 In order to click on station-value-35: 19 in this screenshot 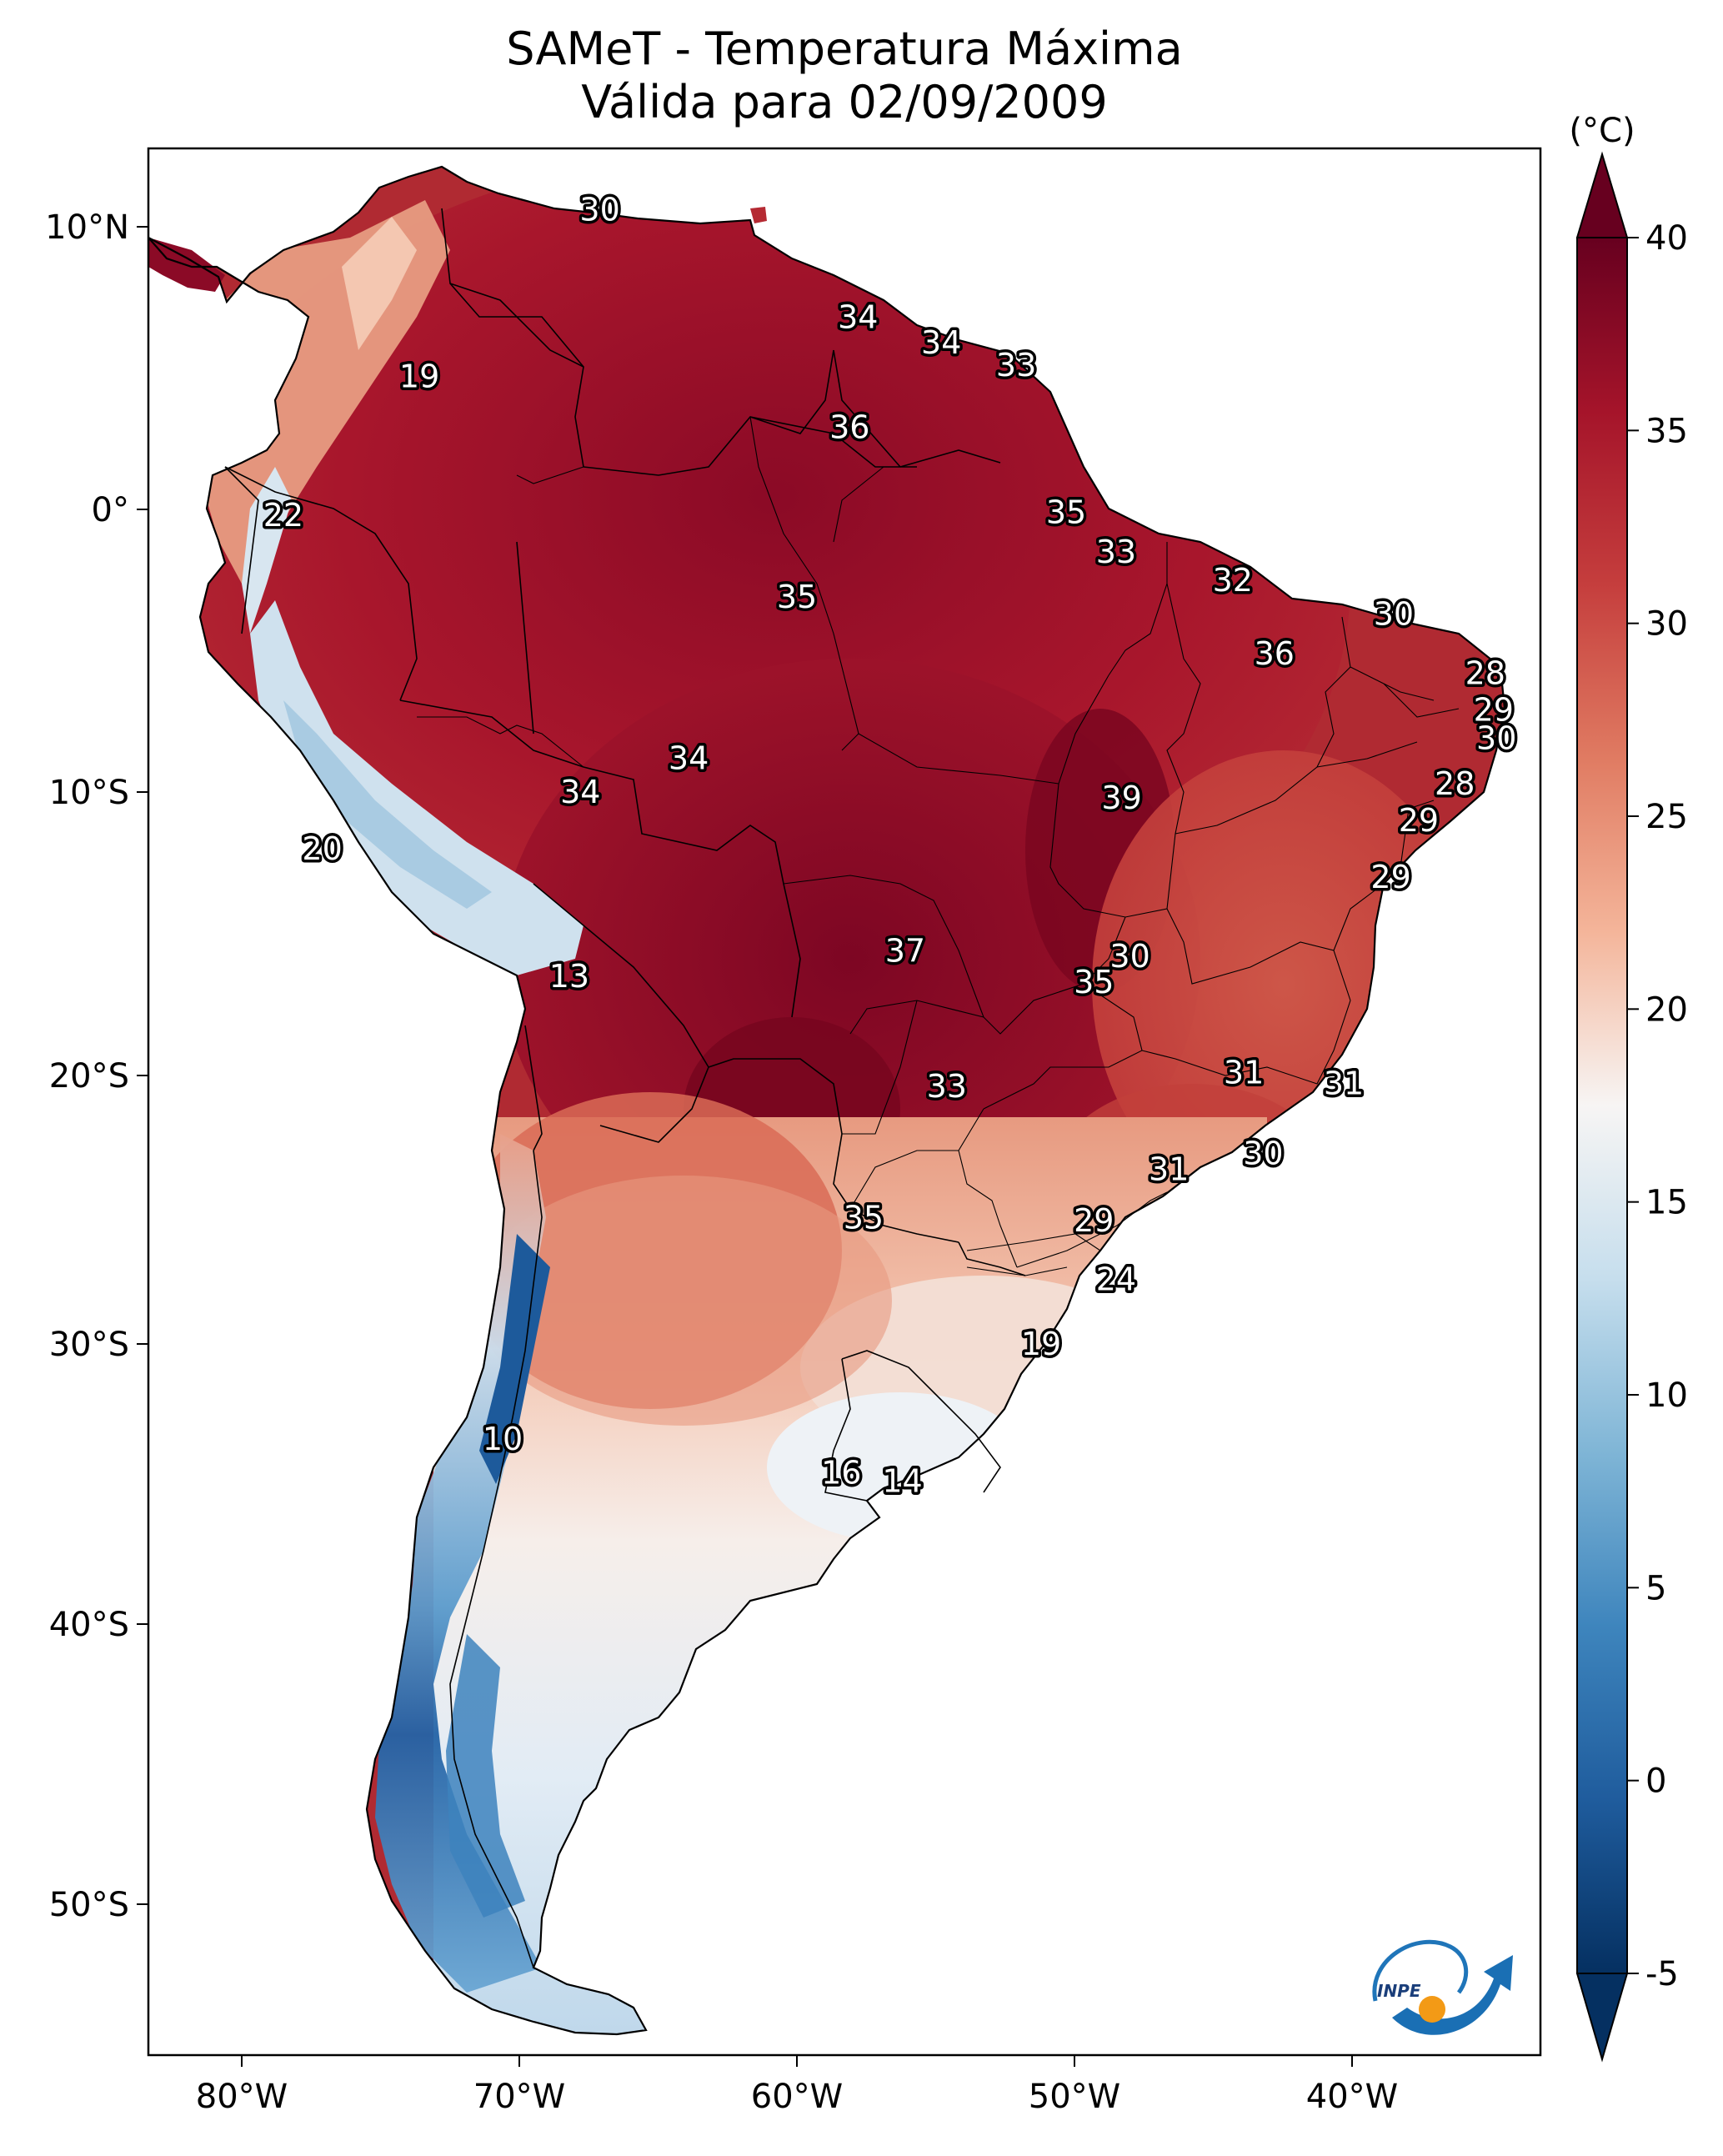, I will do `click(1041, 1344)`.